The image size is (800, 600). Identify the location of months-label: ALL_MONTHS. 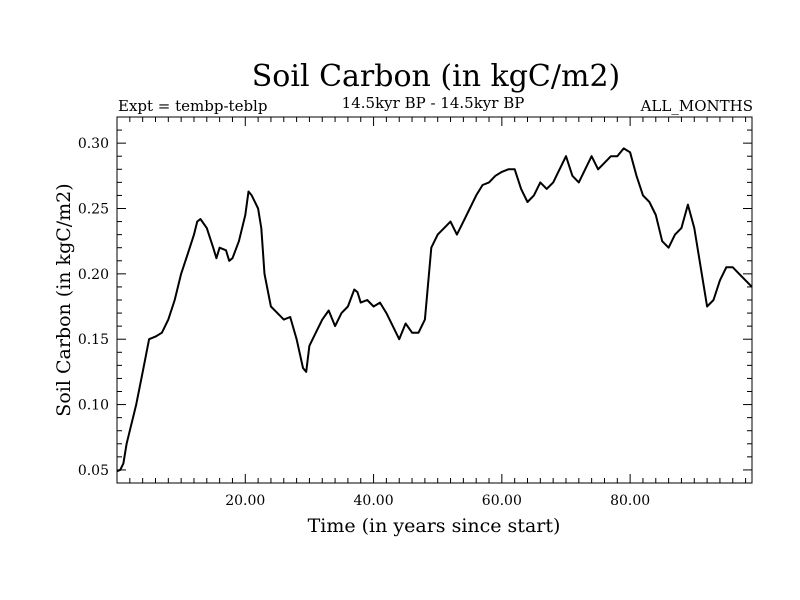
(696, 106).